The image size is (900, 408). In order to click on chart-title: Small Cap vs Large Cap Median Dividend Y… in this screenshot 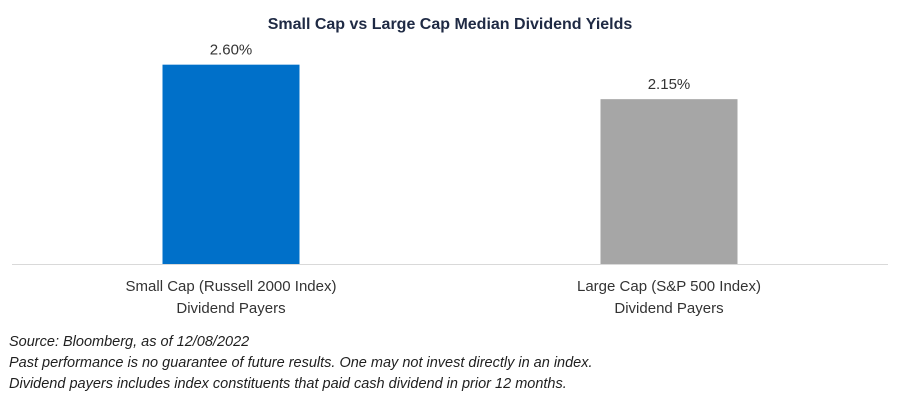, I will do `click(450, 24)`.